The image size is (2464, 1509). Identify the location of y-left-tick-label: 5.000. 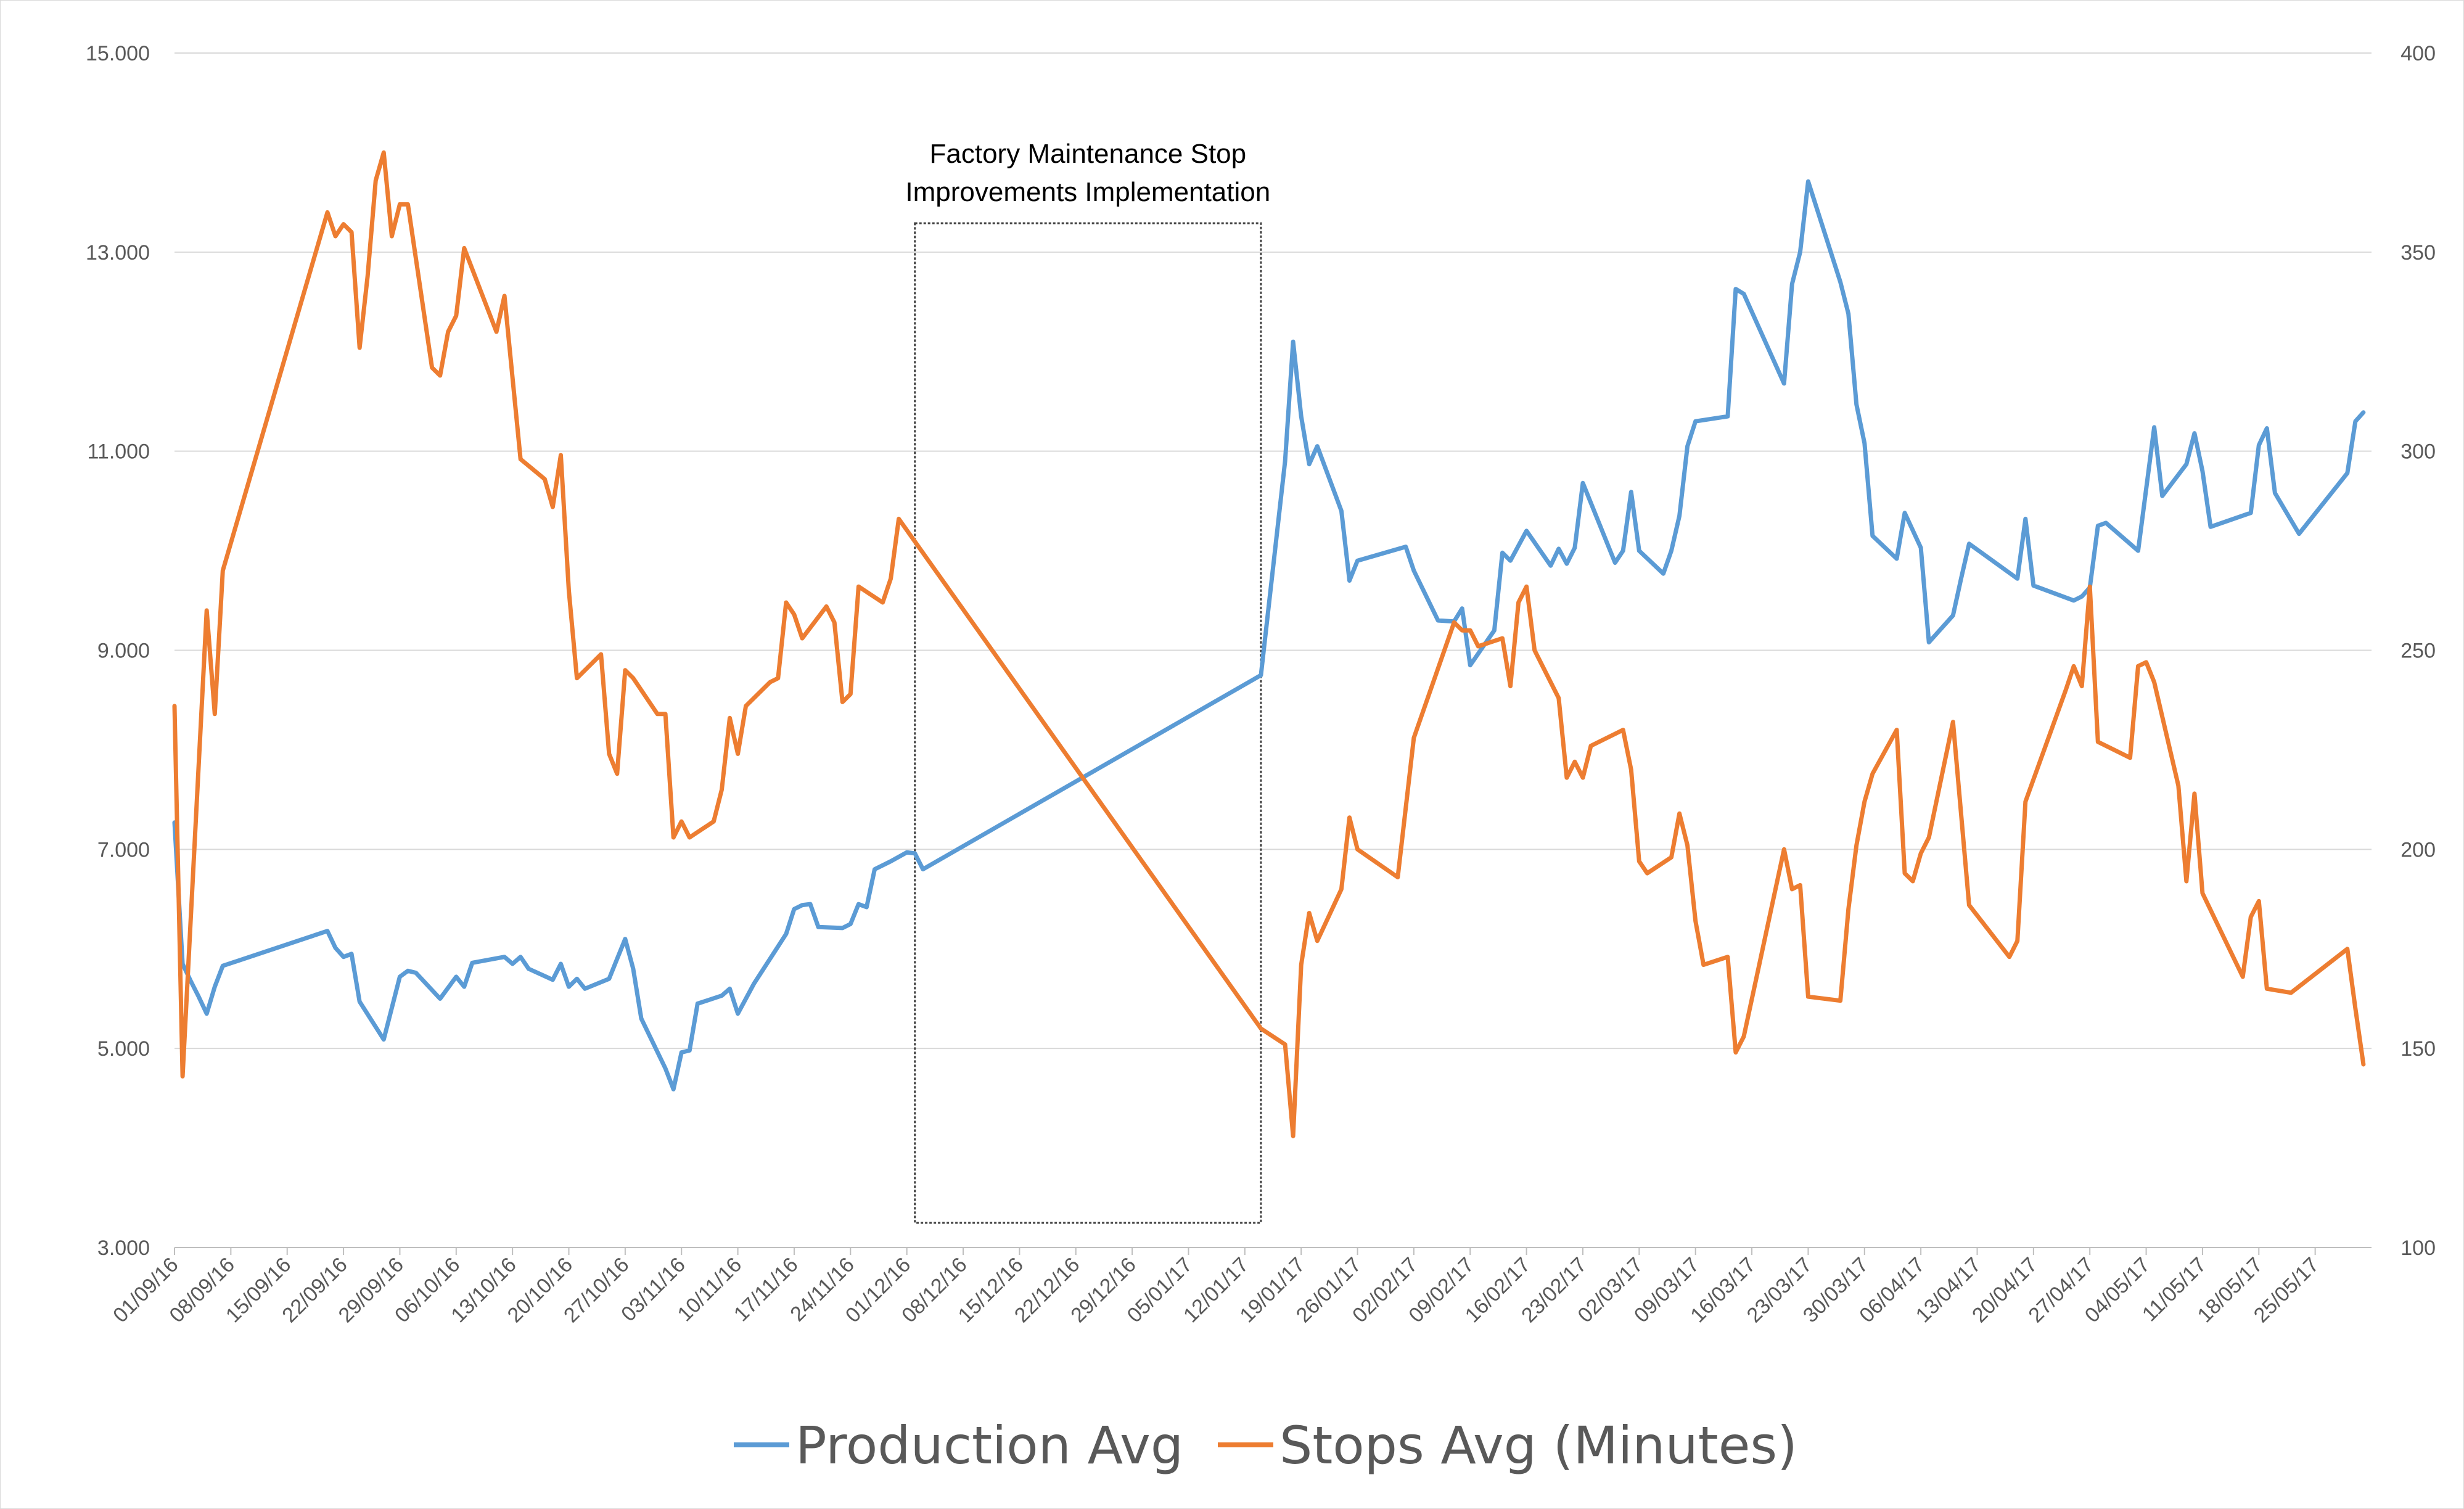
(123, 1049).